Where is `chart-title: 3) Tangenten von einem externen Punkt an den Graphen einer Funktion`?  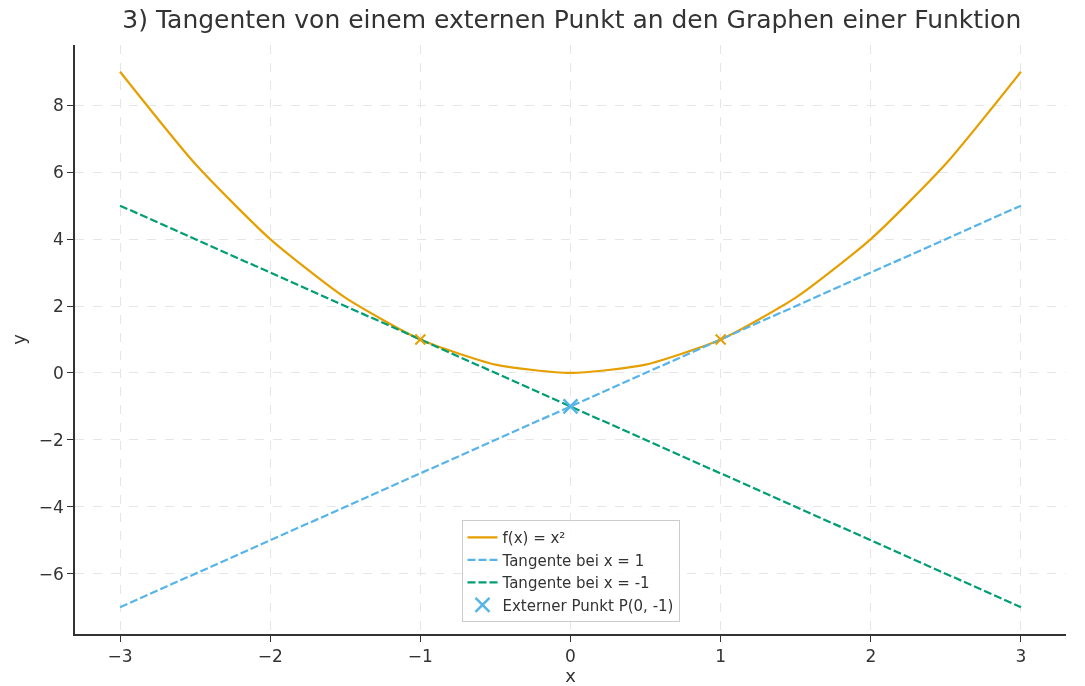
chart-title: 3) Tangenten von einem externen Punkt an den Graphen einer Funktion is located at coordinates (572, 19).